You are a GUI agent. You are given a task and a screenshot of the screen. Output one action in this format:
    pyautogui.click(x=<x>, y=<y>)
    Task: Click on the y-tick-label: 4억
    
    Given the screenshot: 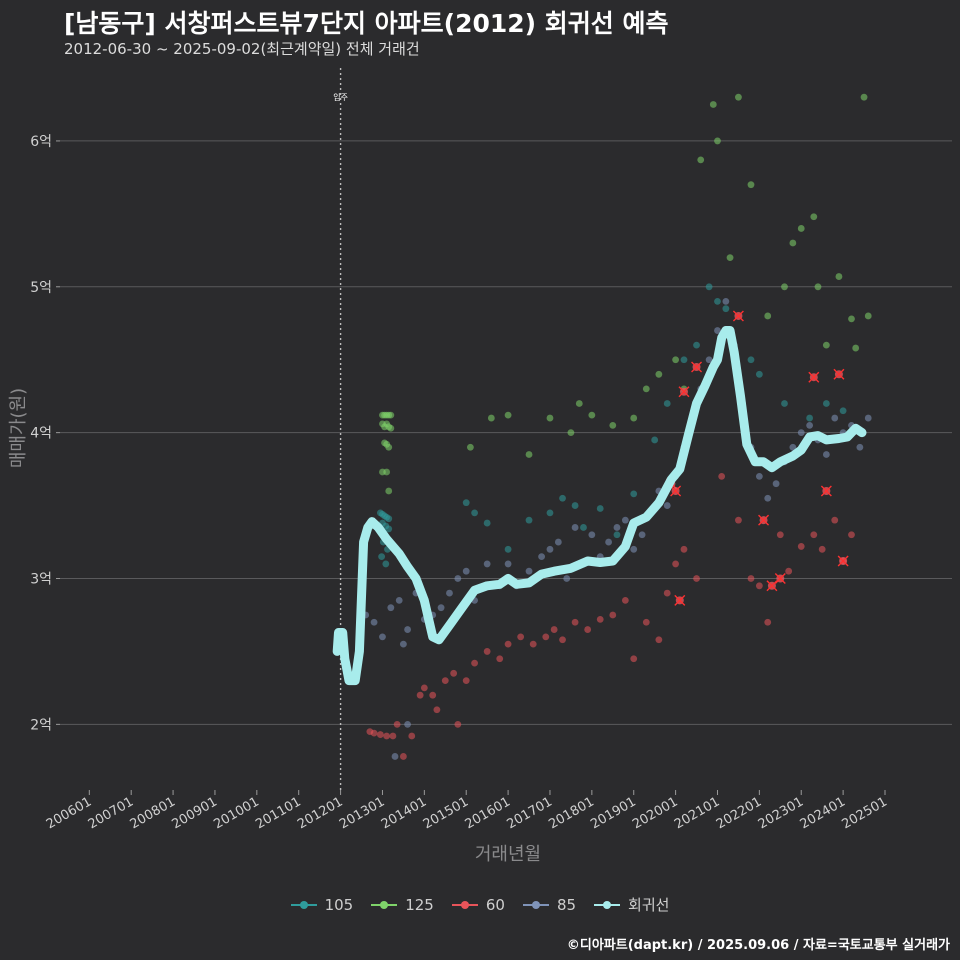 What is the action you would take?
    pyautogui.click(x=41, y=434)
    